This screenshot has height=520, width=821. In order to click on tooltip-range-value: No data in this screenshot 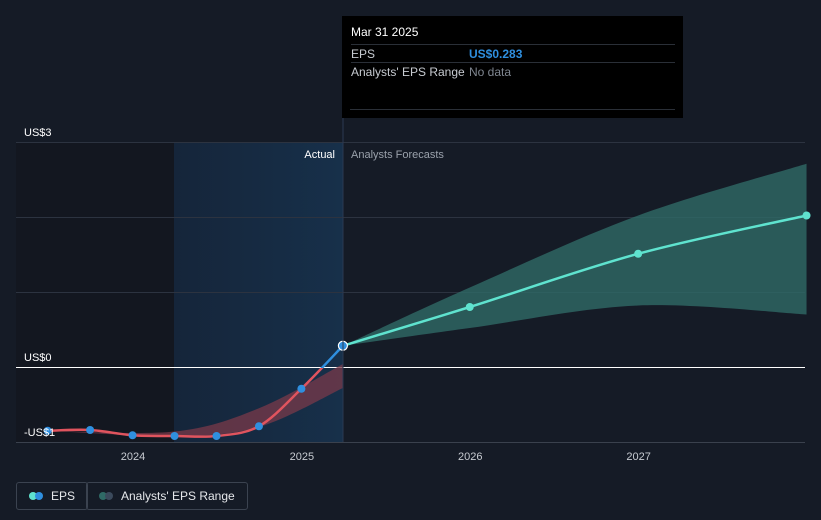, I will do `click(490, 71)`.